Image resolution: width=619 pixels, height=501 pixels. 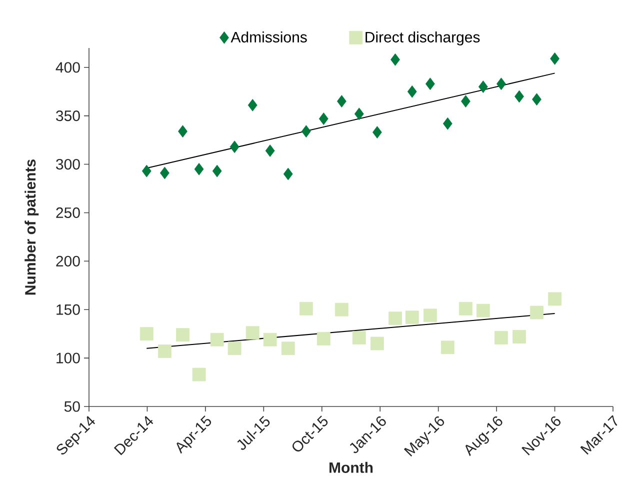 What do you see at coordinates (72, 406) in the screenshot?
I see `y-tick-label: 50` at bounding box center [72, 406].